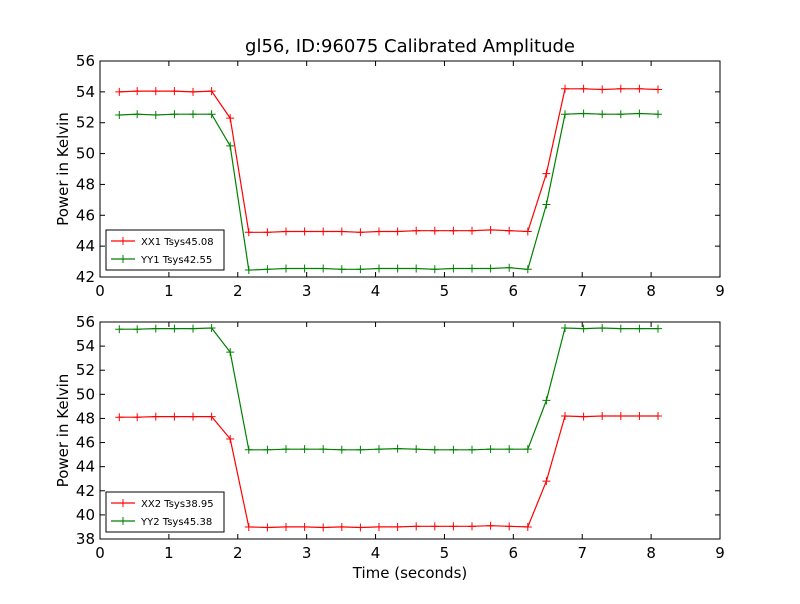 The width and height of the screenshot is (800, 604). I want to click on x-tick-label: 3, so click(307, 553).